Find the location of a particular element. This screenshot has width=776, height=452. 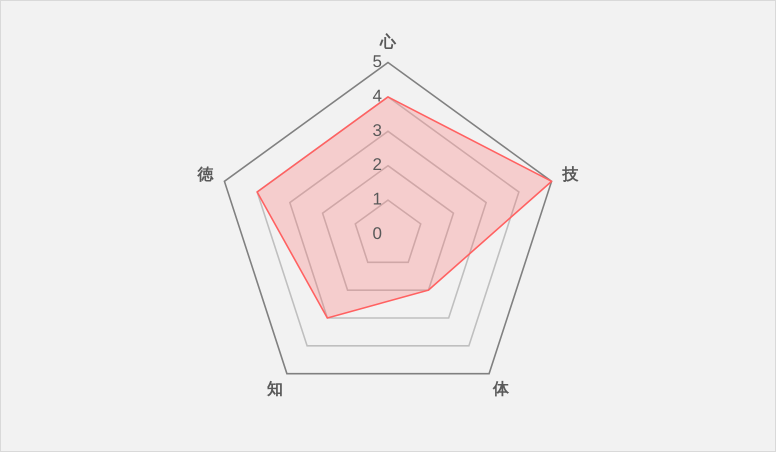

spoke-label: 徳 is located at coordinates (205, 174).